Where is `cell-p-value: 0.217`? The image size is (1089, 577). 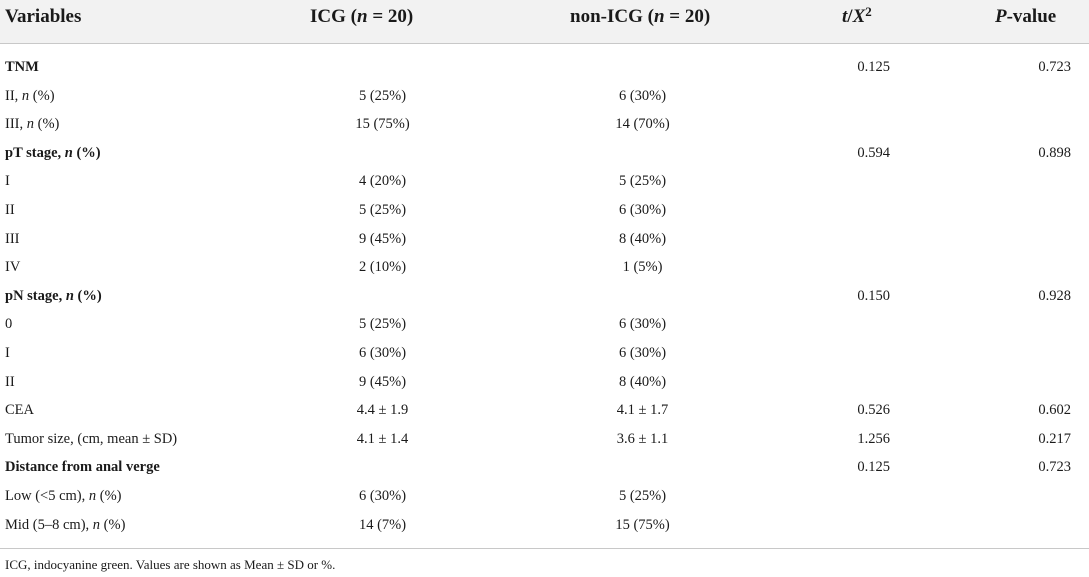
cell-p-value: 0.217 is located at coordinates (1054, 438).